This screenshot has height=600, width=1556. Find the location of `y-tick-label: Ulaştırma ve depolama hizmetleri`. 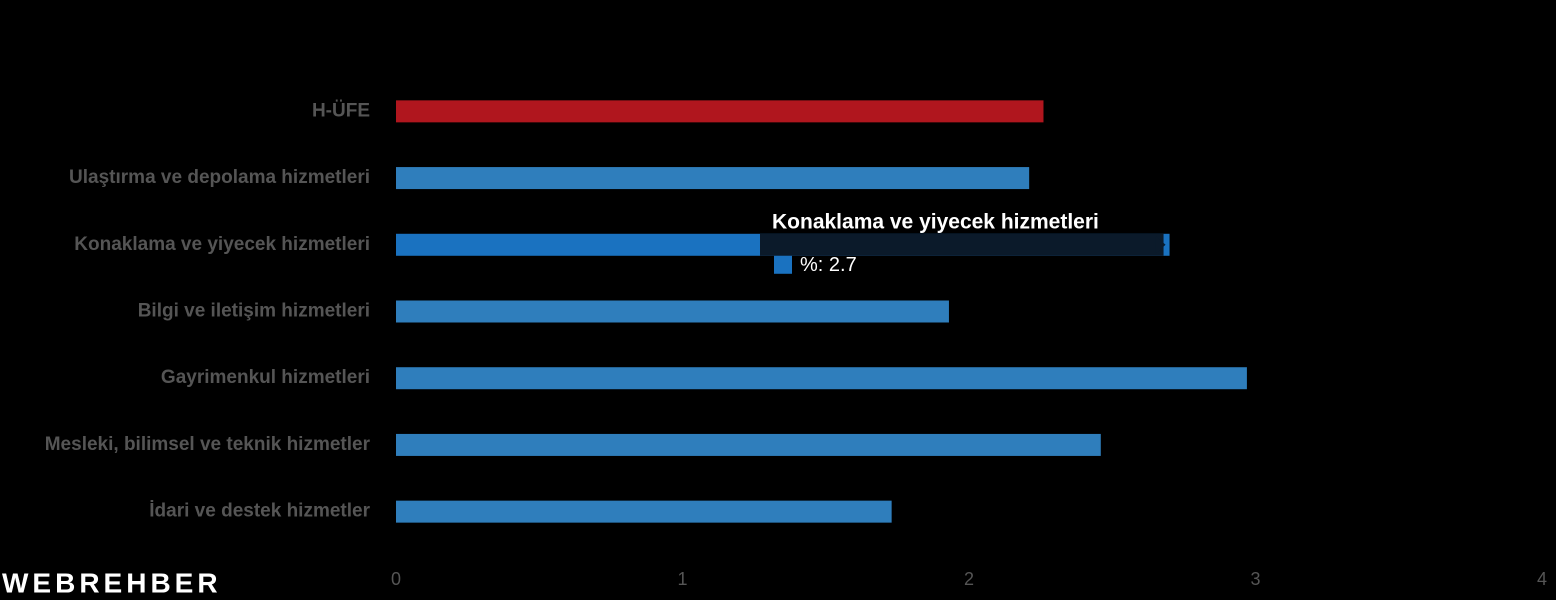

y-tick-label: Ulaştırma ve depolama hizmetleri is located at coordinates (219, 177).